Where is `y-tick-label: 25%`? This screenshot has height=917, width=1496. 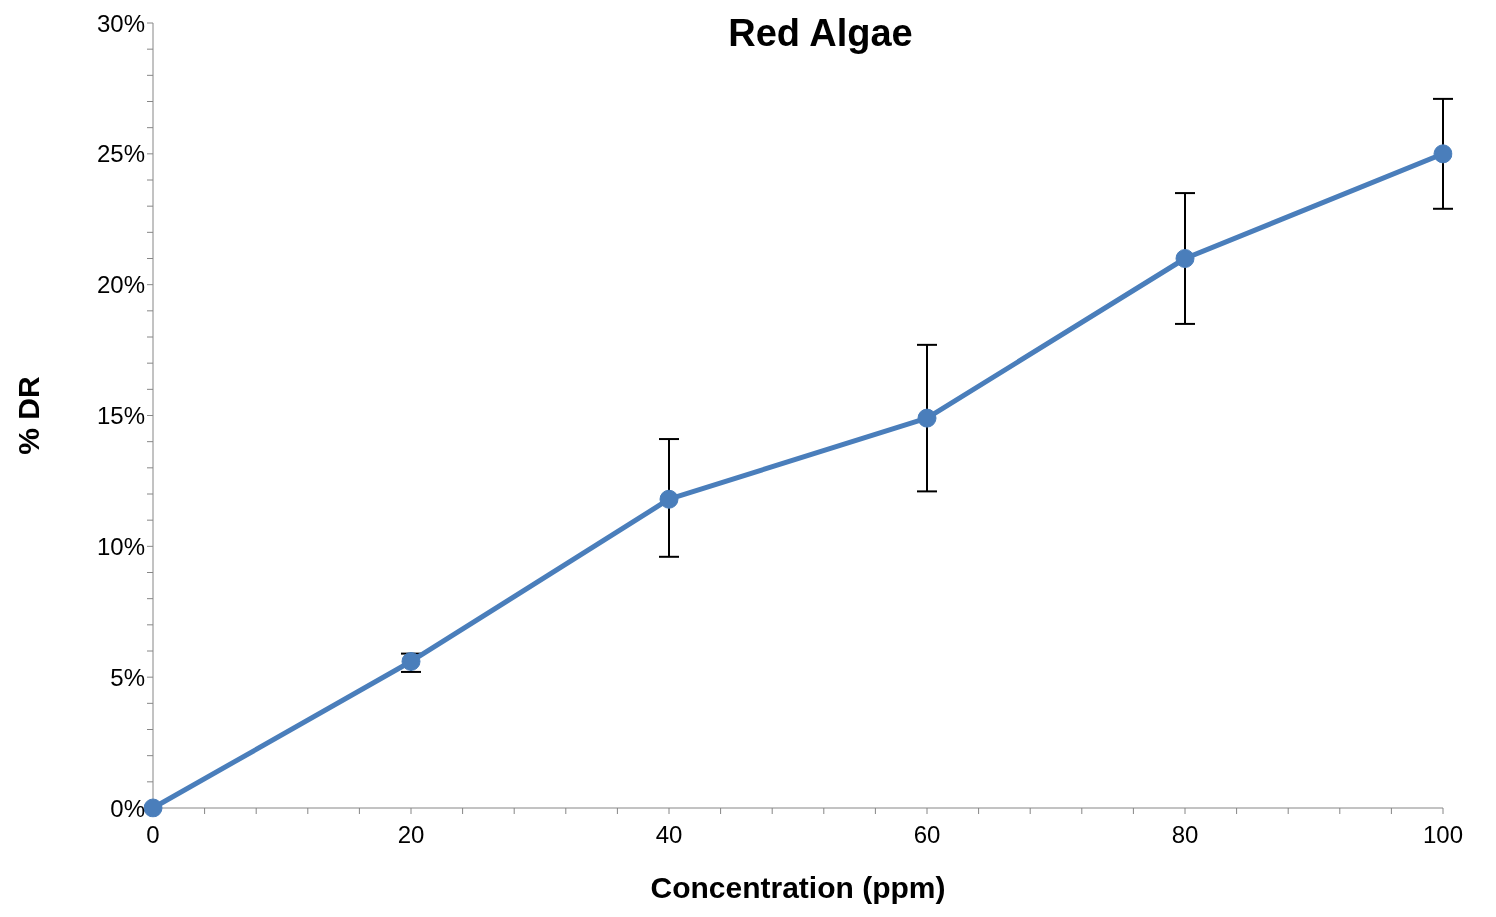
y-tick-label: 25% is located at coordinates (120, 154).